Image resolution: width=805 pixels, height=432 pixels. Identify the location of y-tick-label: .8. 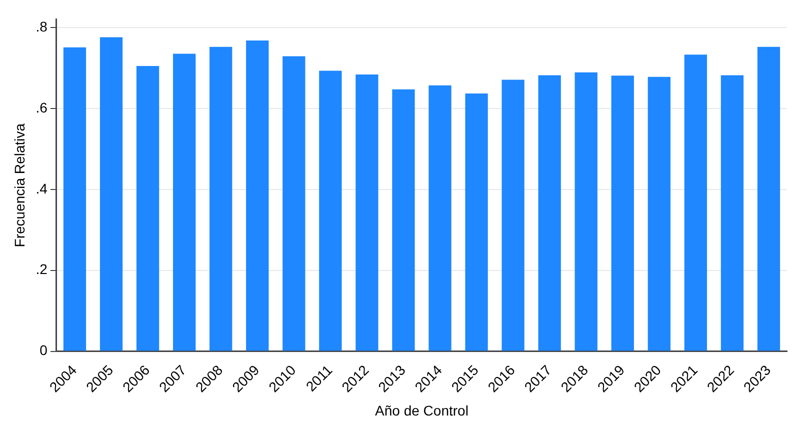
(42, 26).